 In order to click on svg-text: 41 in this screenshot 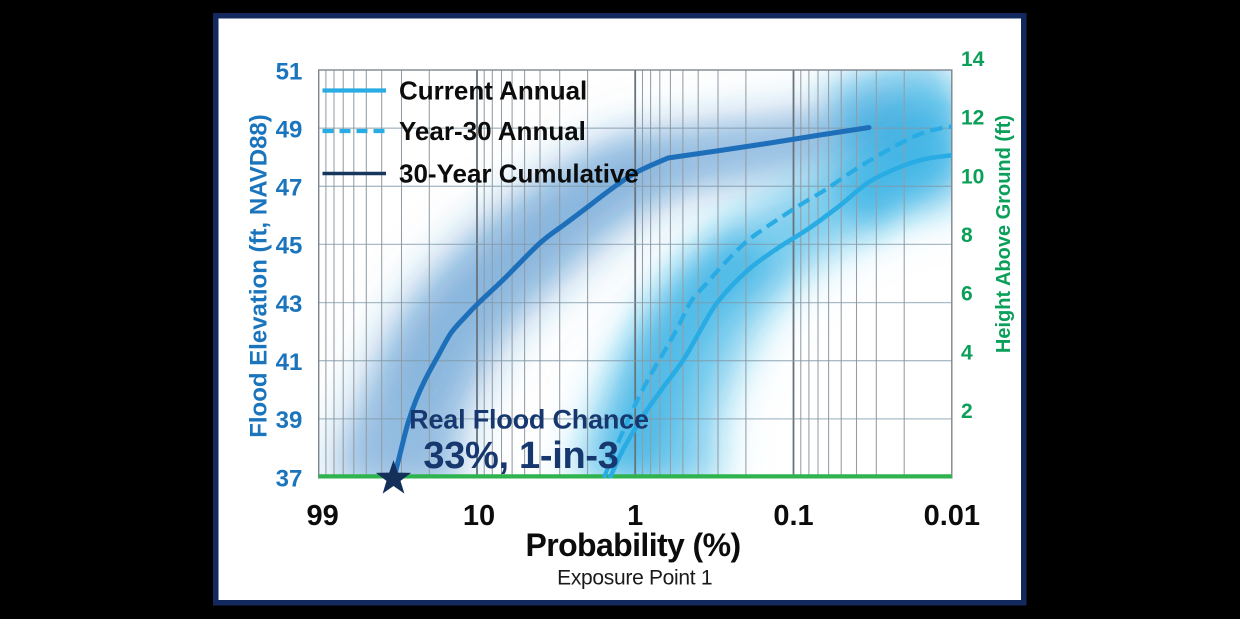, I will do `click(289, 362)`.